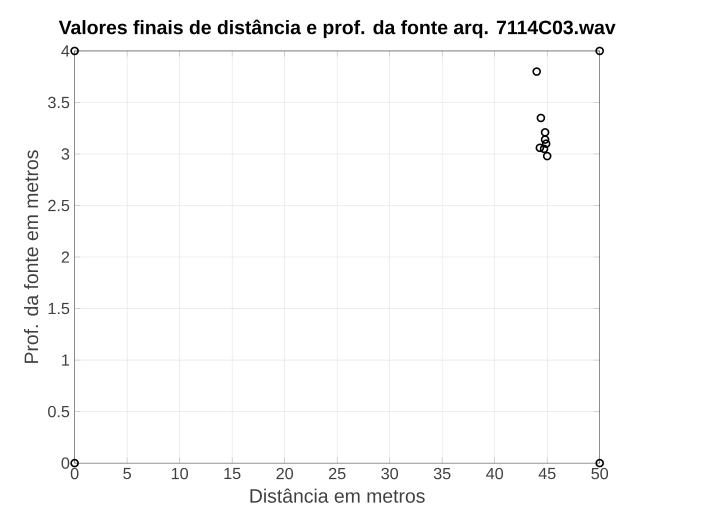  I want to click on y-axis-title: Prof. da fonte em metros, so click(31, 256).